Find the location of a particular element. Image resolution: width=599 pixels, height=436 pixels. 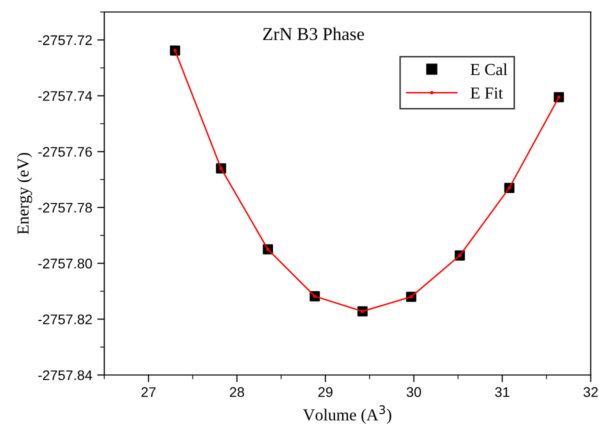

y-tick-label: -2757.84 is located at coordinates (65, 375).